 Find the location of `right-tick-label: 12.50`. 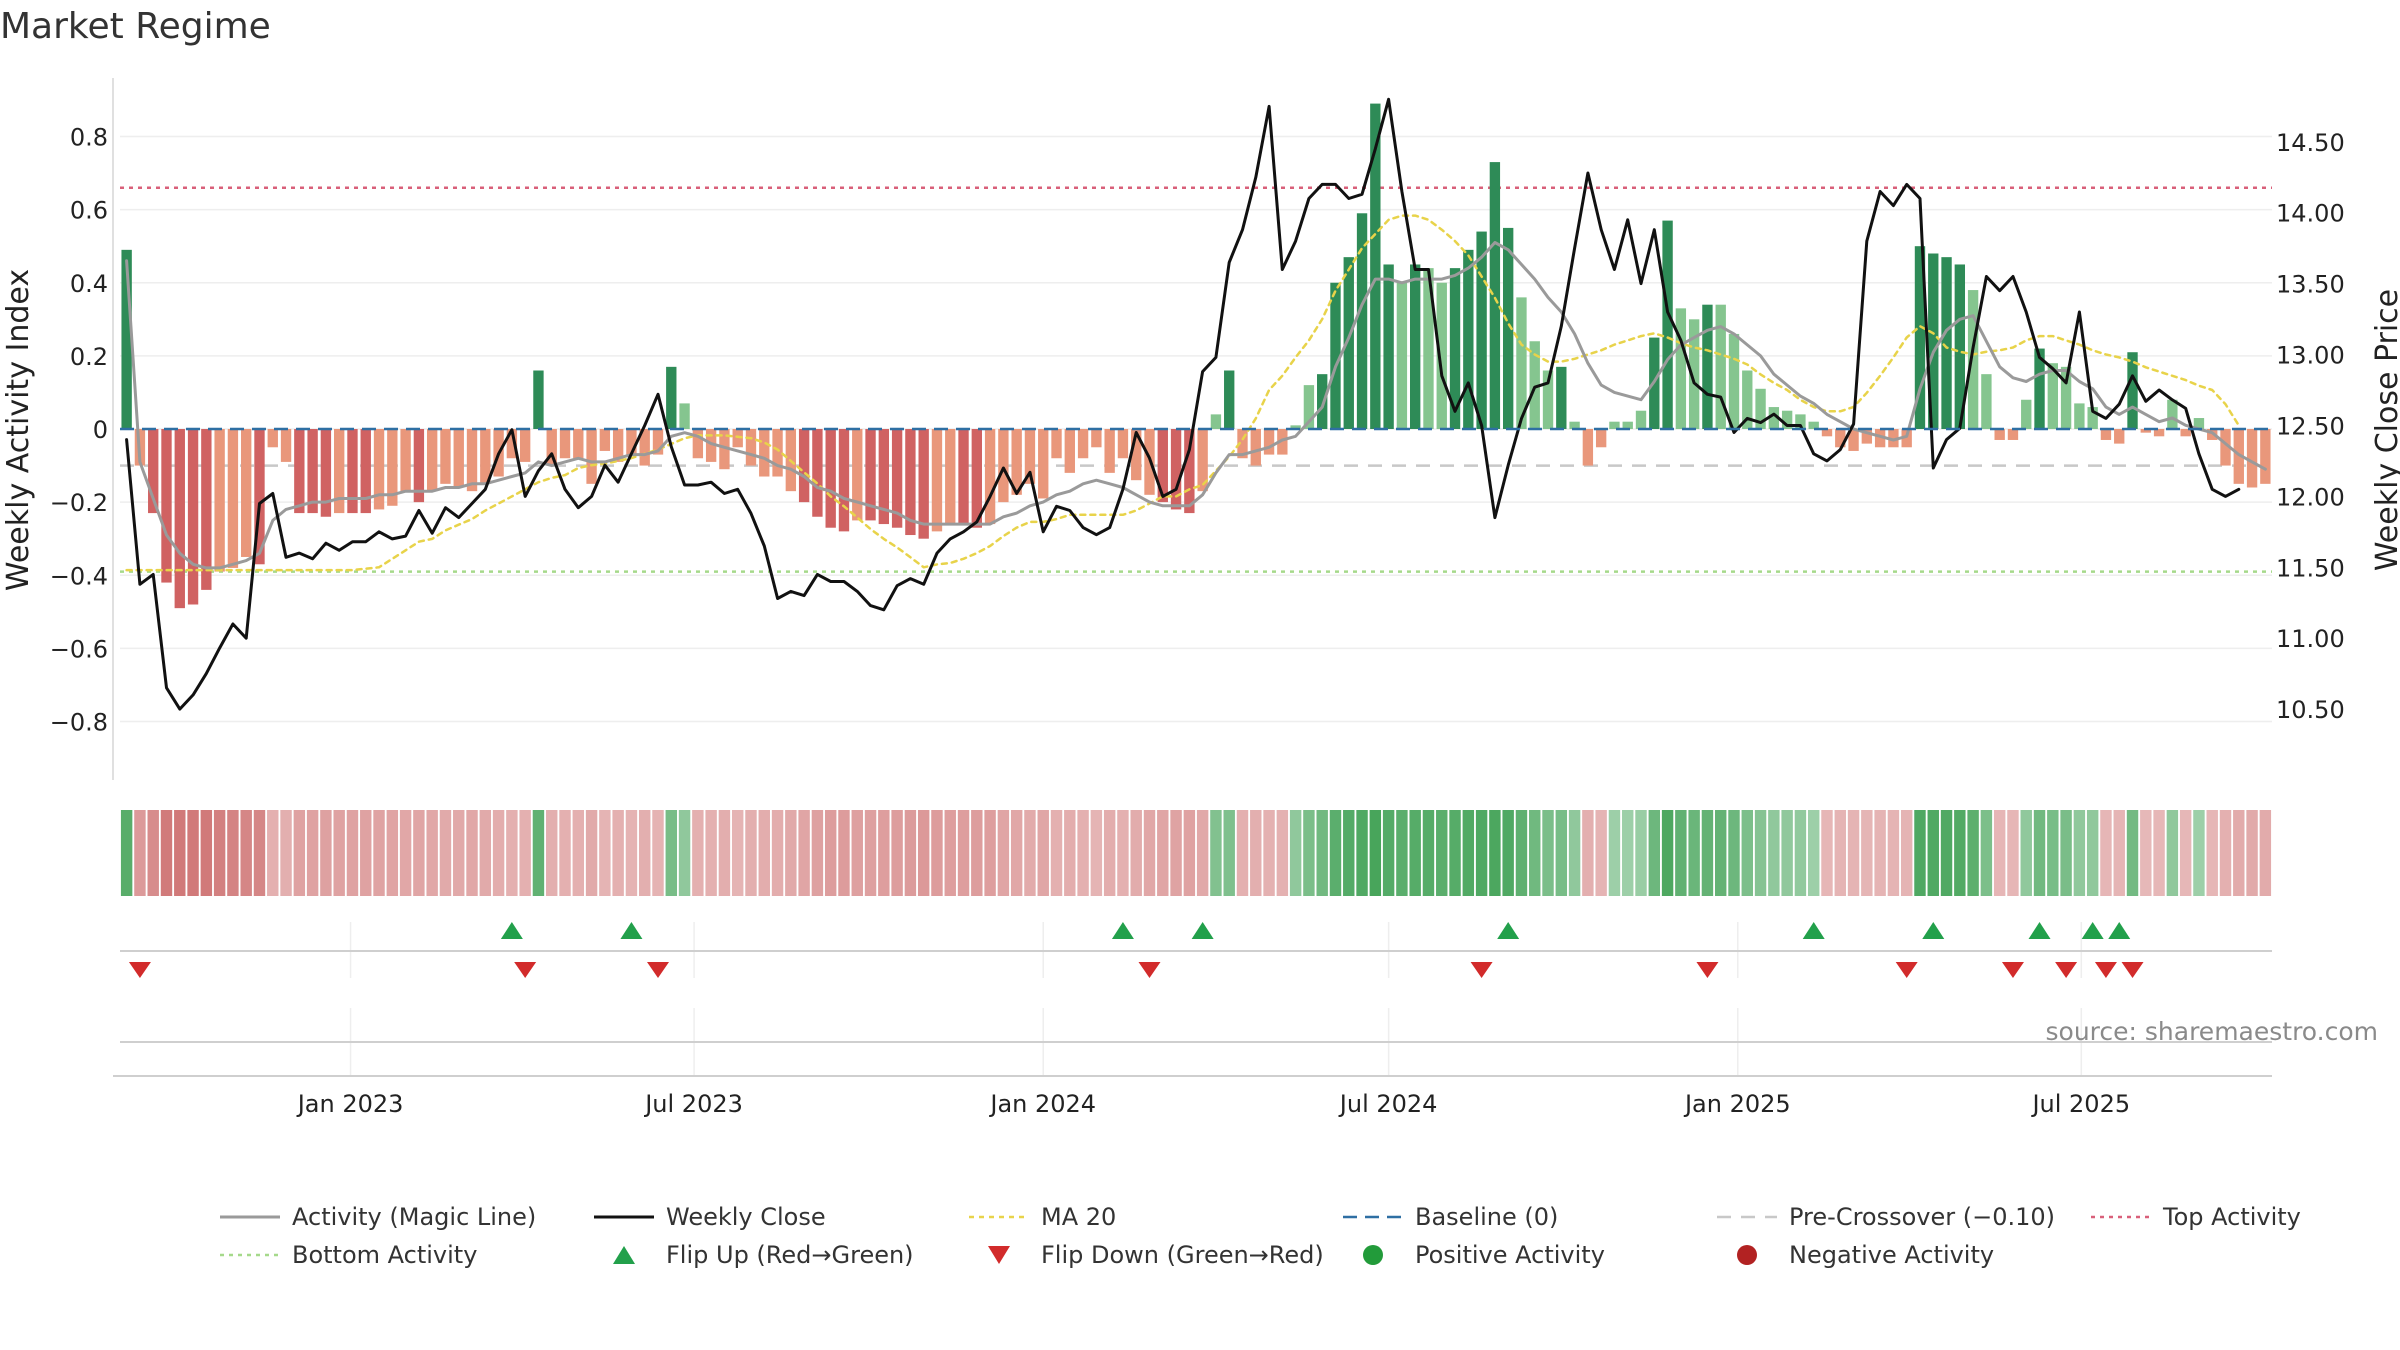

right-tick-label: 12.50 is located at coordinates (2310, 426).